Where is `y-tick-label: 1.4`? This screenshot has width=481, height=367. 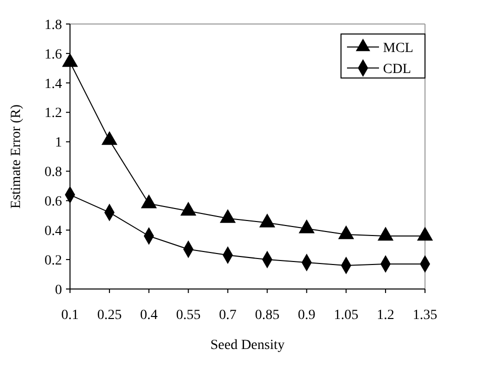 y-tick-label: 1.4 is located at coordinates (53, 84).